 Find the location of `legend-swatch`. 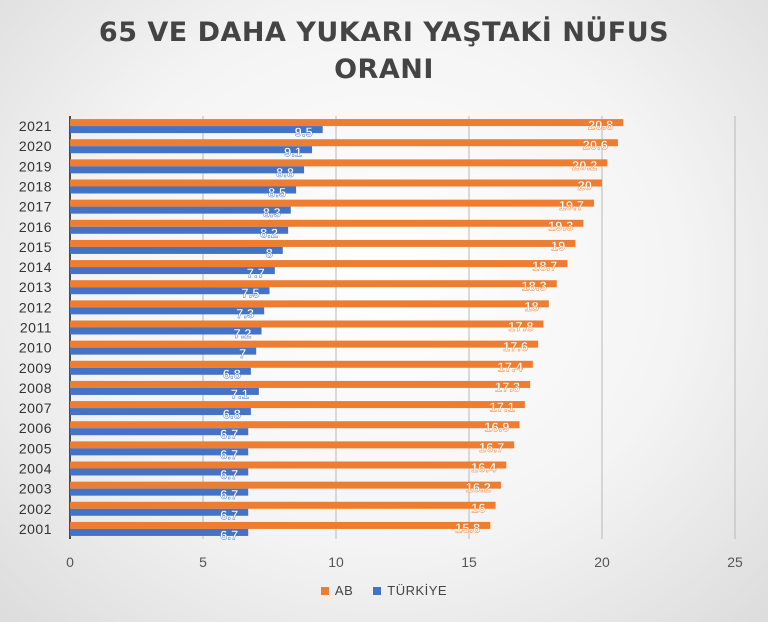

legend-swatch is located at coordinates (377, 590).